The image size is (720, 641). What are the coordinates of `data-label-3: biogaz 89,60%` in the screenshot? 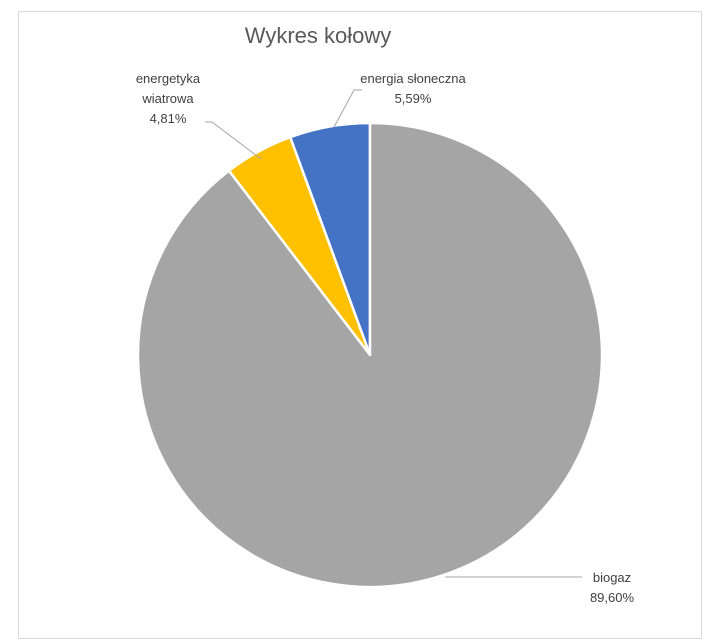 It's located at (612, 587).